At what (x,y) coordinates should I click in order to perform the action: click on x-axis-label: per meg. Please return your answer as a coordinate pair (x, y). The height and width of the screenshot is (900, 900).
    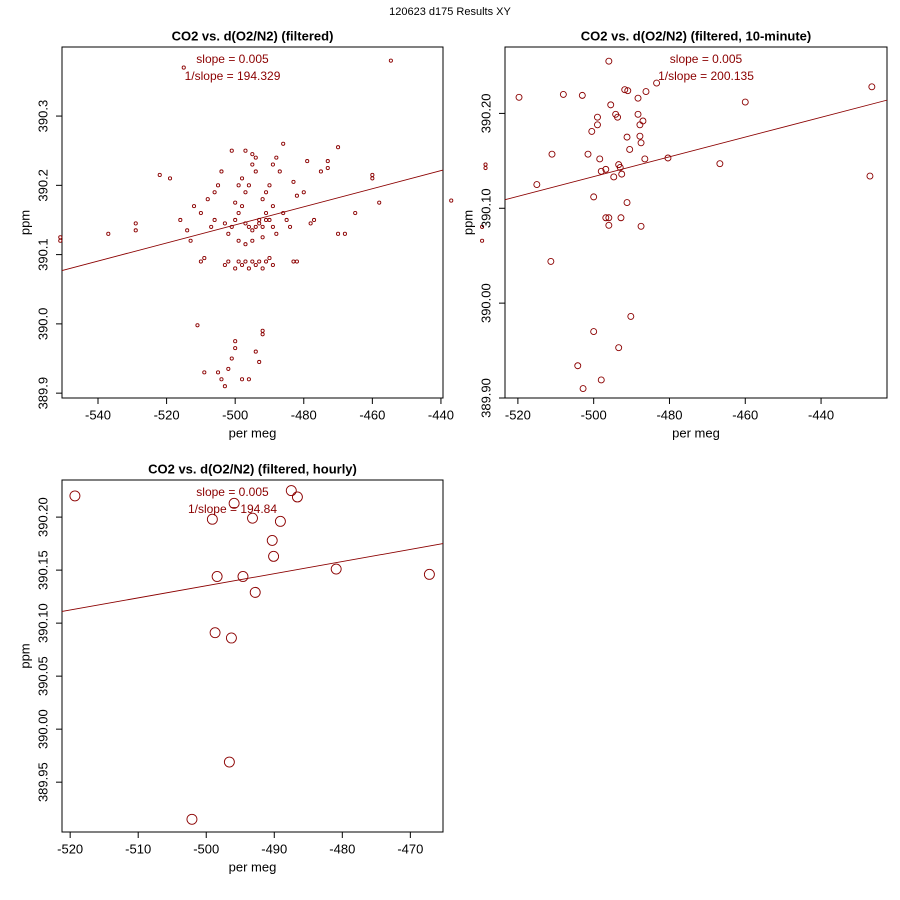
    Looking at the image, I should click on (253, 432).